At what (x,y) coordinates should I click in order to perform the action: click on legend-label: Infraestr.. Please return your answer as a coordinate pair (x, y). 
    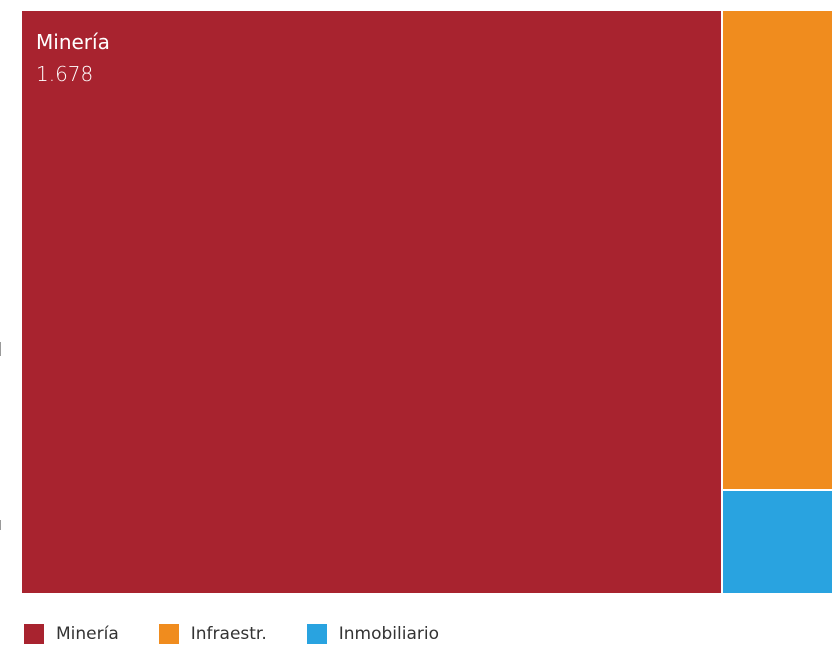
    Looking at the image, I should click on (228, 634).